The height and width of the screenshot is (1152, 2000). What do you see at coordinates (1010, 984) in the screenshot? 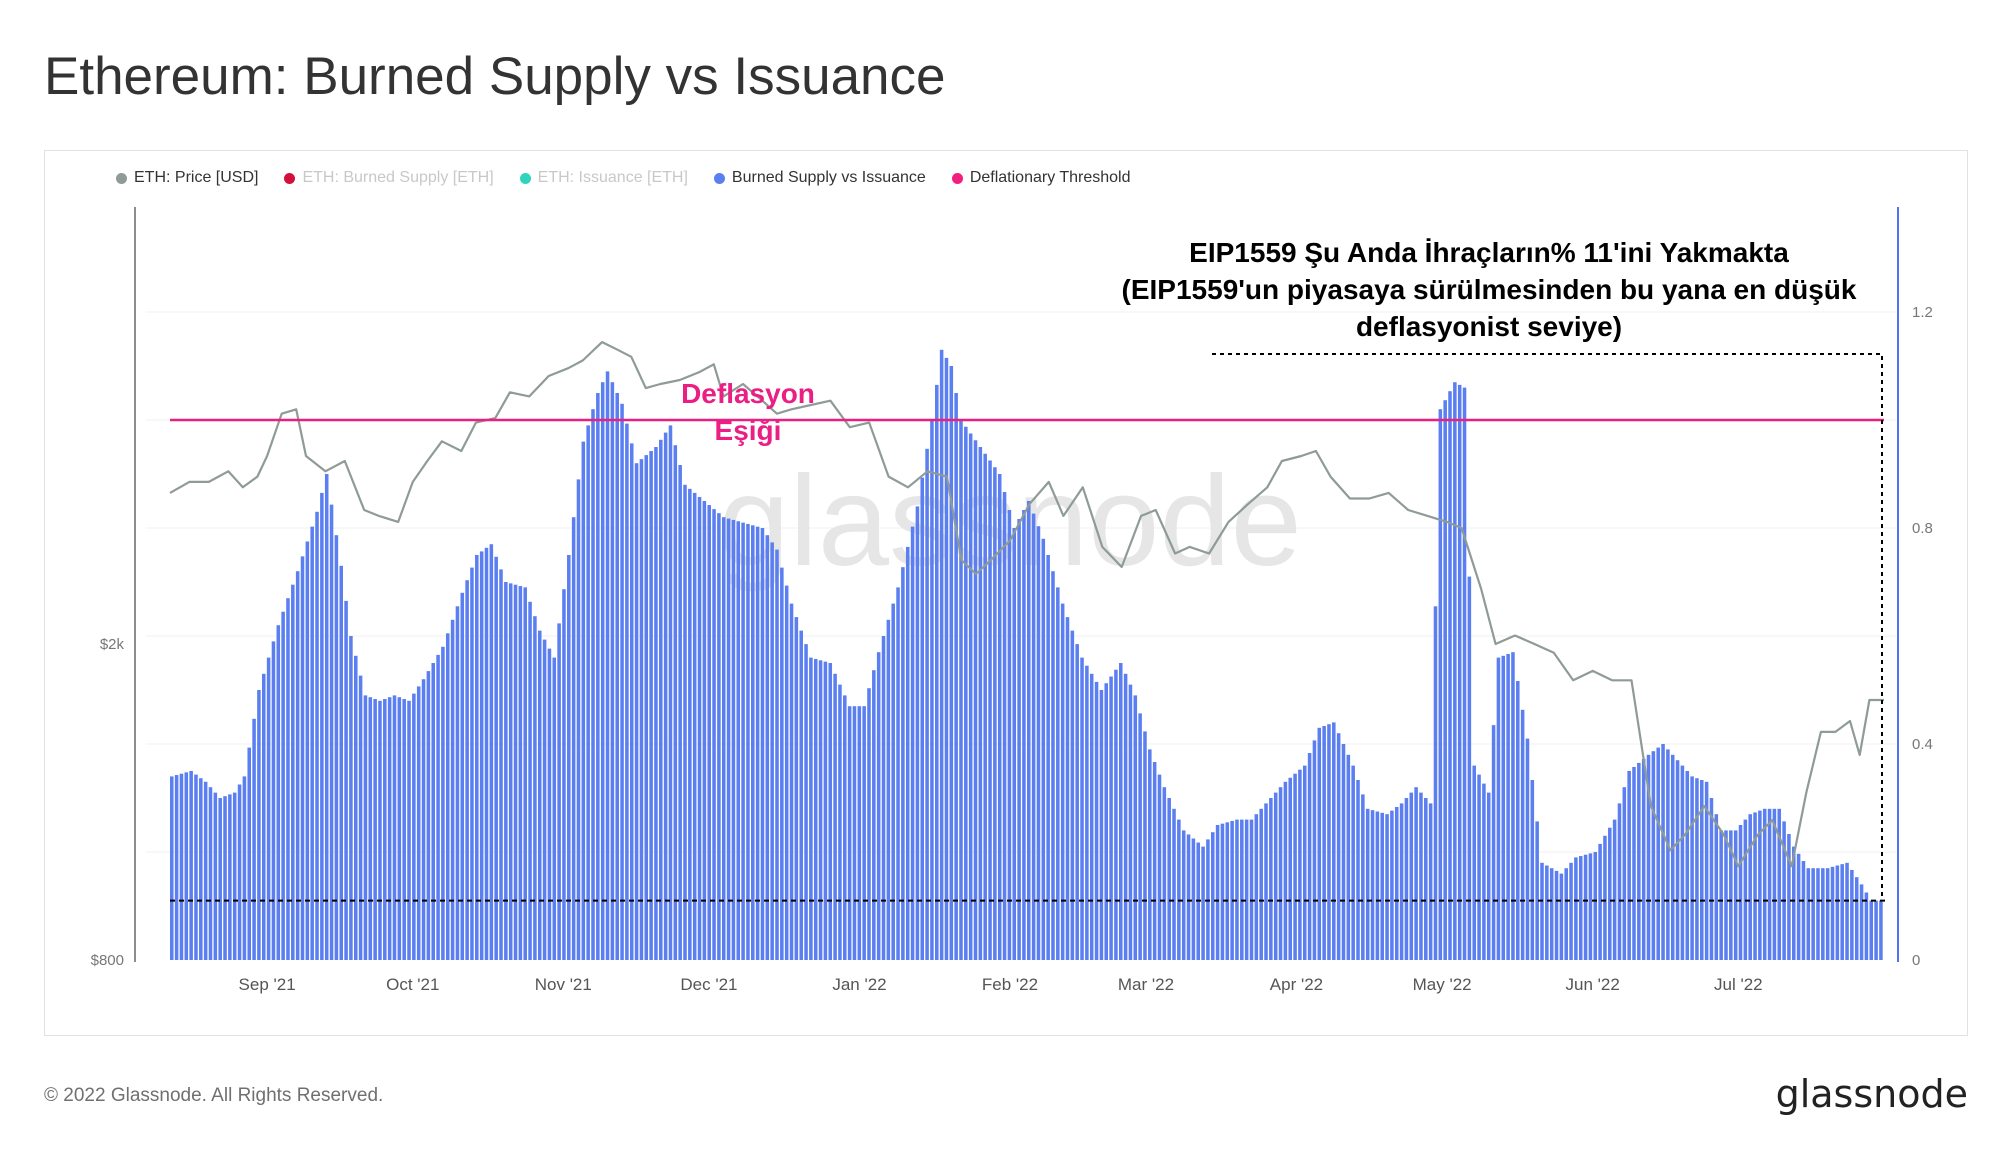
I see `x-axis-tick-label: Feb '22` at bounding box center [1010, 984].